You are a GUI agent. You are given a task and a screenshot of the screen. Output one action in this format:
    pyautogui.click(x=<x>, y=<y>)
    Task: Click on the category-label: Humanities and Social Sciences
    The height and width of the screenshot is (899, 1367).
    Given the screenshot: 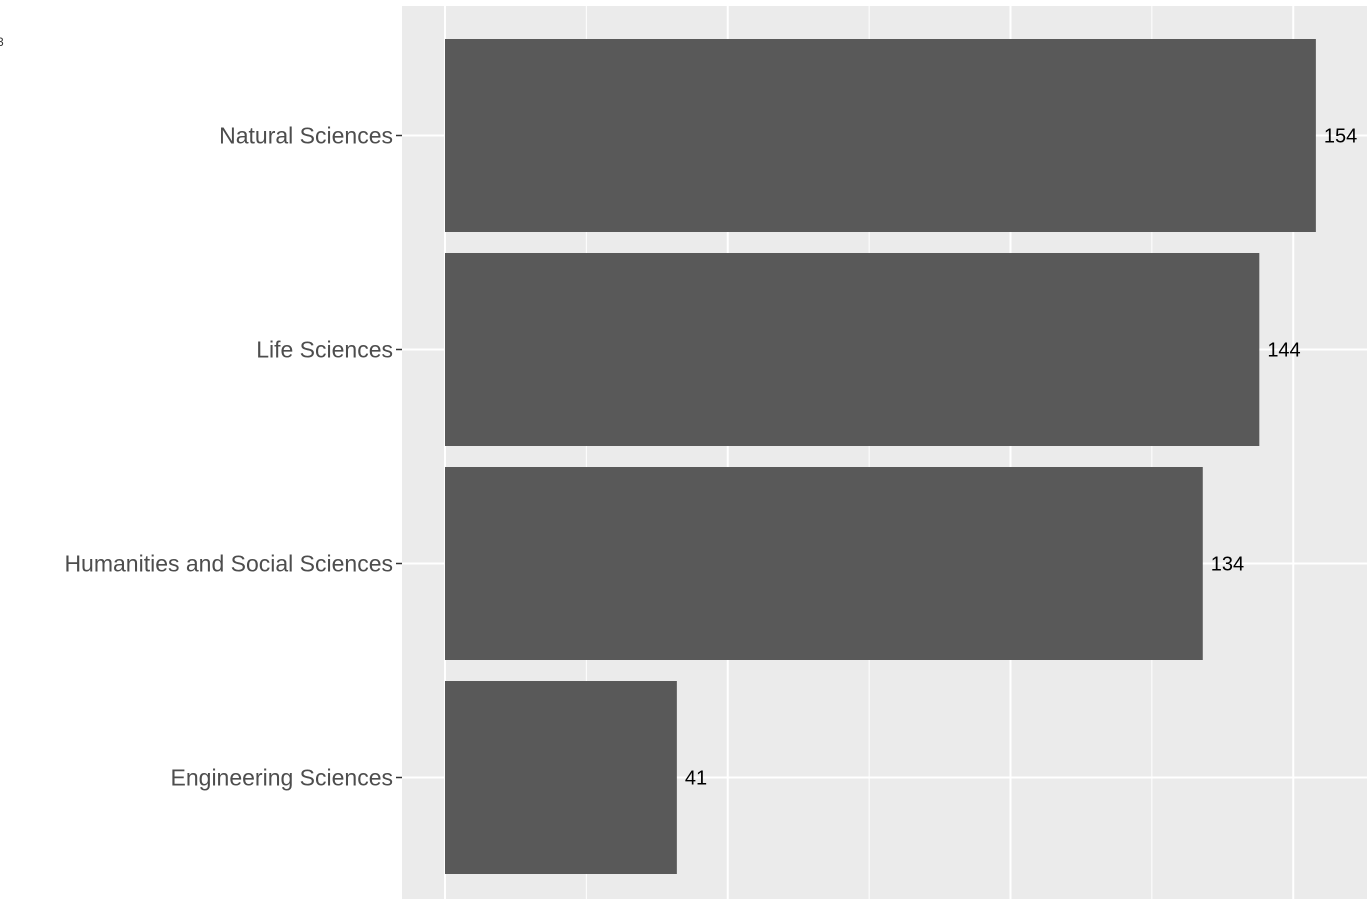 What is the action you would take?
    pyautogui.click(x=228, y=564)
    